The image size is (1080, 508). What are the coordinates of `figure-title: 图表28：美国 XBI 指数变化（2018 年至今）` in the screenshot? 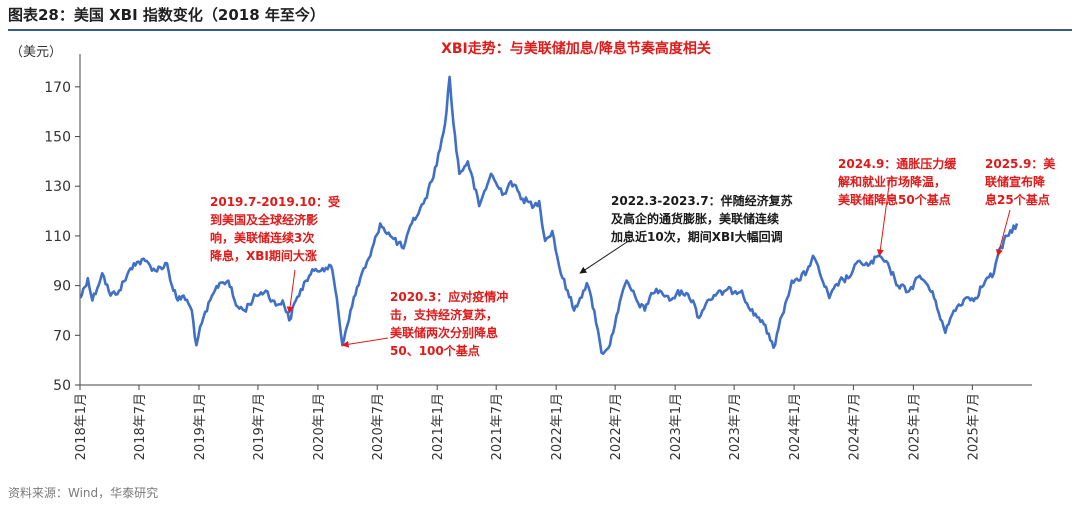 It's located at (166, 15).